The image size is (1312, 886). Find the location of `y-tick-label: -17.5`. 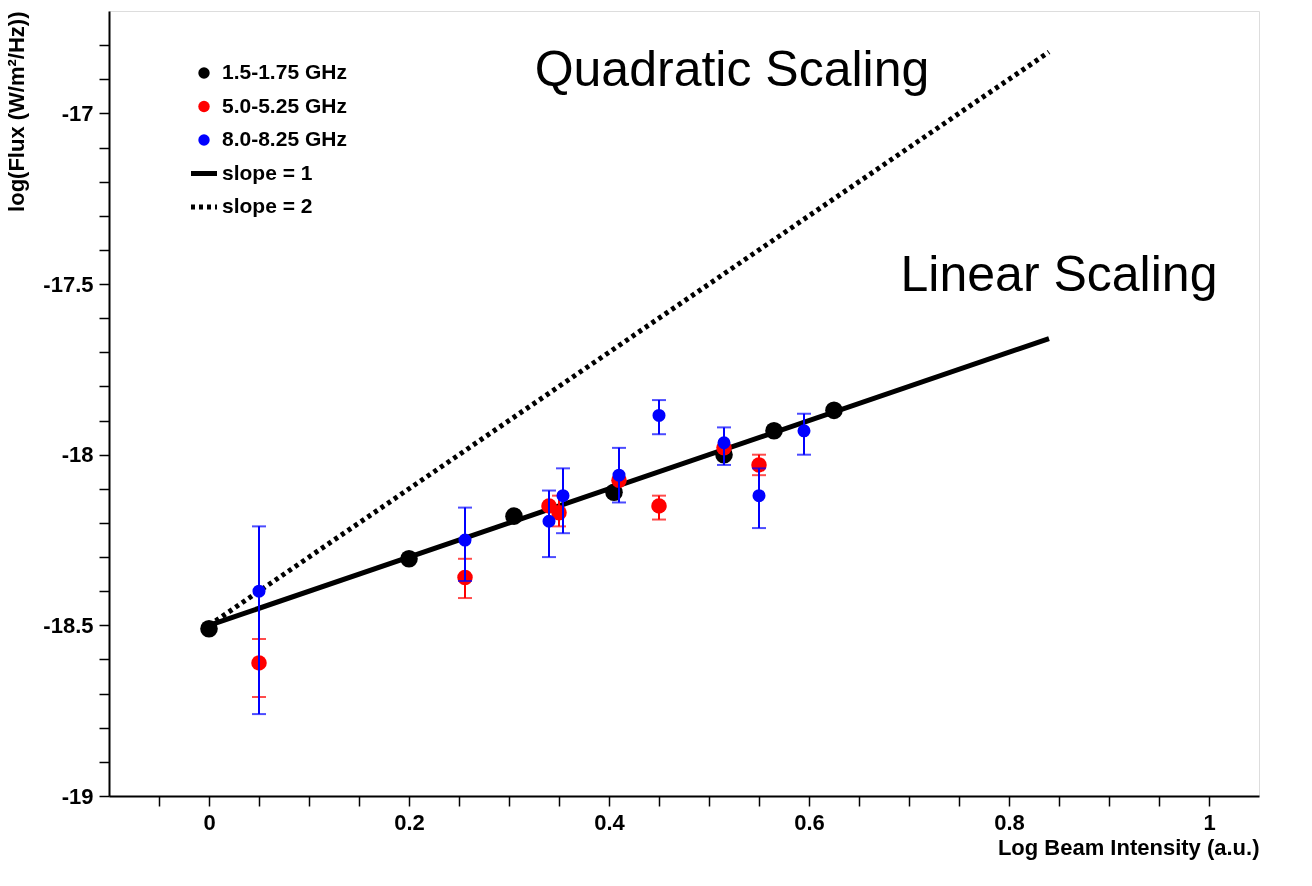

y-tick-label: -17.5 is located at coordinates (68, 284).